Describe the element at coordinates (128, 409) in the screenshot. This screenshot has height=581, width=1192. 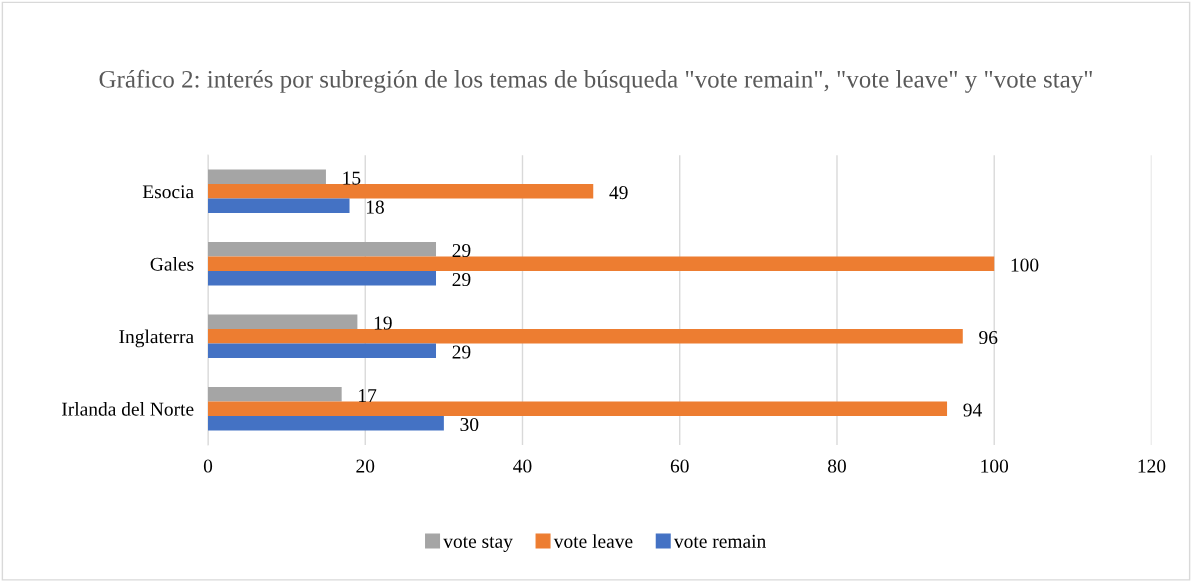
I see `y-tick-label: Irlanda del Norte` at that location.